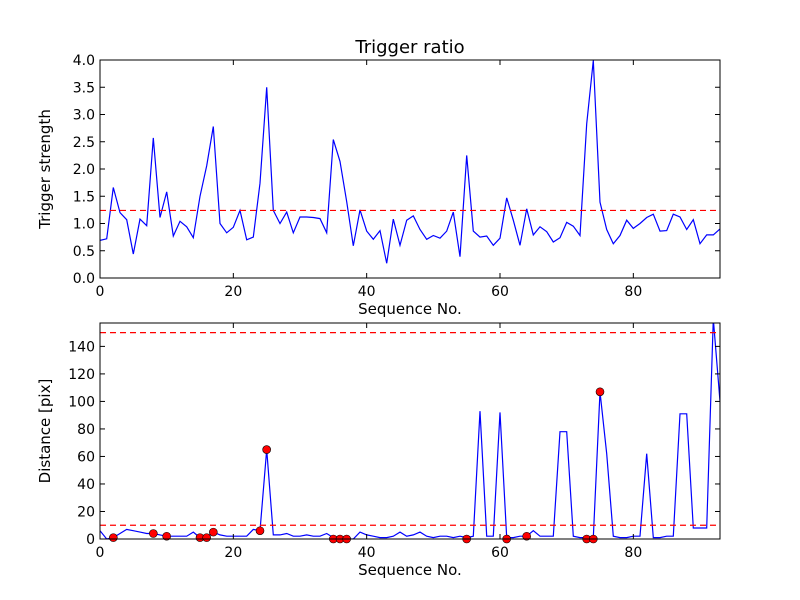 The height and width of the screenshot is (600, 800). What do you see at coordinates (81, 347) in the screenshot?
I see `y-tick-label: 140` at bounding box center [81, 347].